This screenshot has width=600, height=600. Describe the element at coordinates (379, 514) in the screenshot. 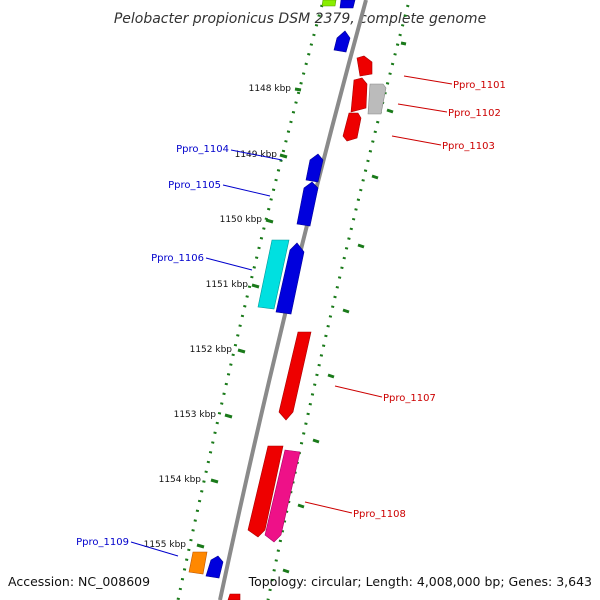

I see `gene-label-ppro-1108: Ppro_1108` at that location.